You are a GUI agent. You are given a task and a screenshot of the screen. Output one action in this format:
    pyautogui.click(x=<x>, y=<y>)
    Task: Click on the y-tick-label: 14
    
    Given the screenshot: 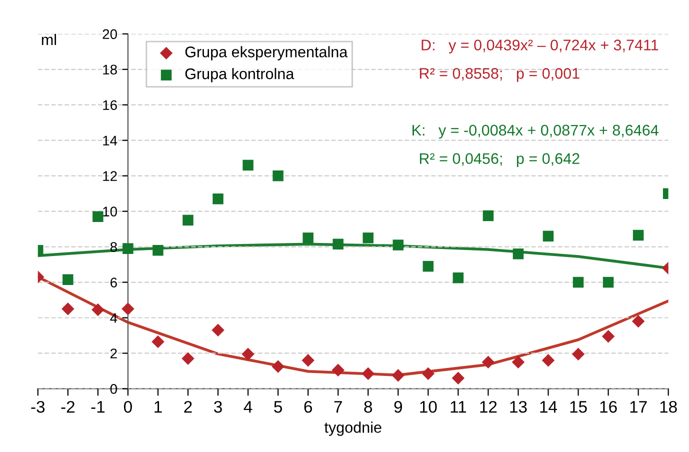 What is the action you would take?
    pyautogui.click(x=110, y=141)
    